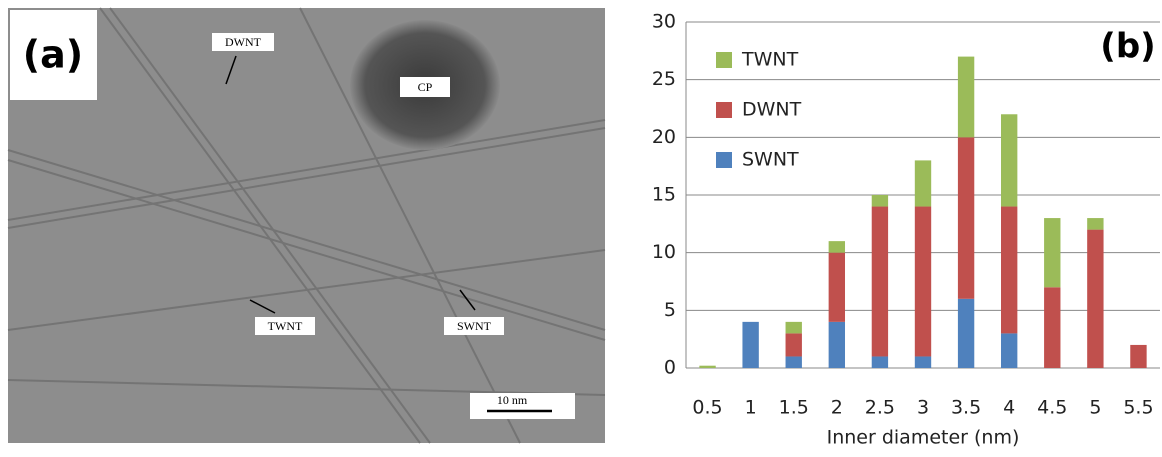  I want to click on scale-bar-label: 10 nm, so click(512, 400).